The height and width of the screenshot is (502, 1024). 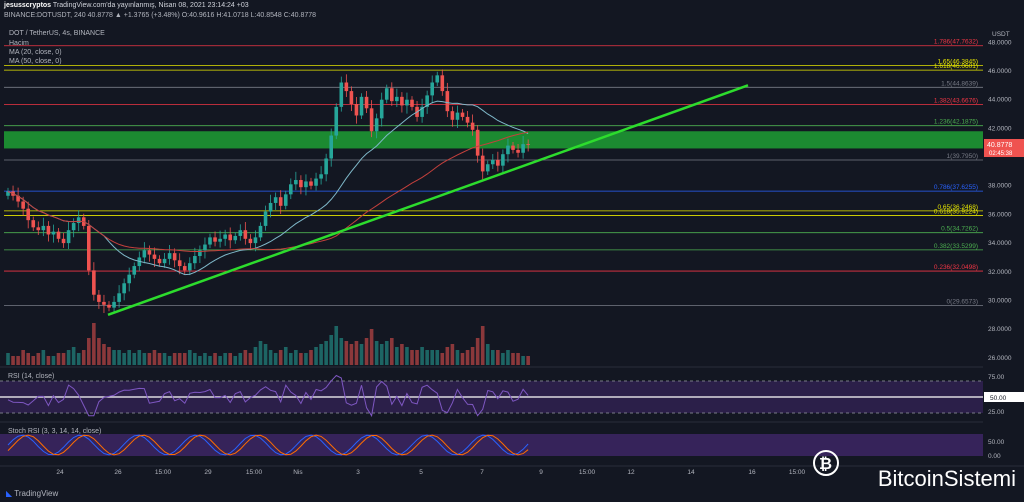 What do you see at coordinates (298, 472) in the screenshot?
I see `x-tick-label: Nis` at bounding box center [298, 472].